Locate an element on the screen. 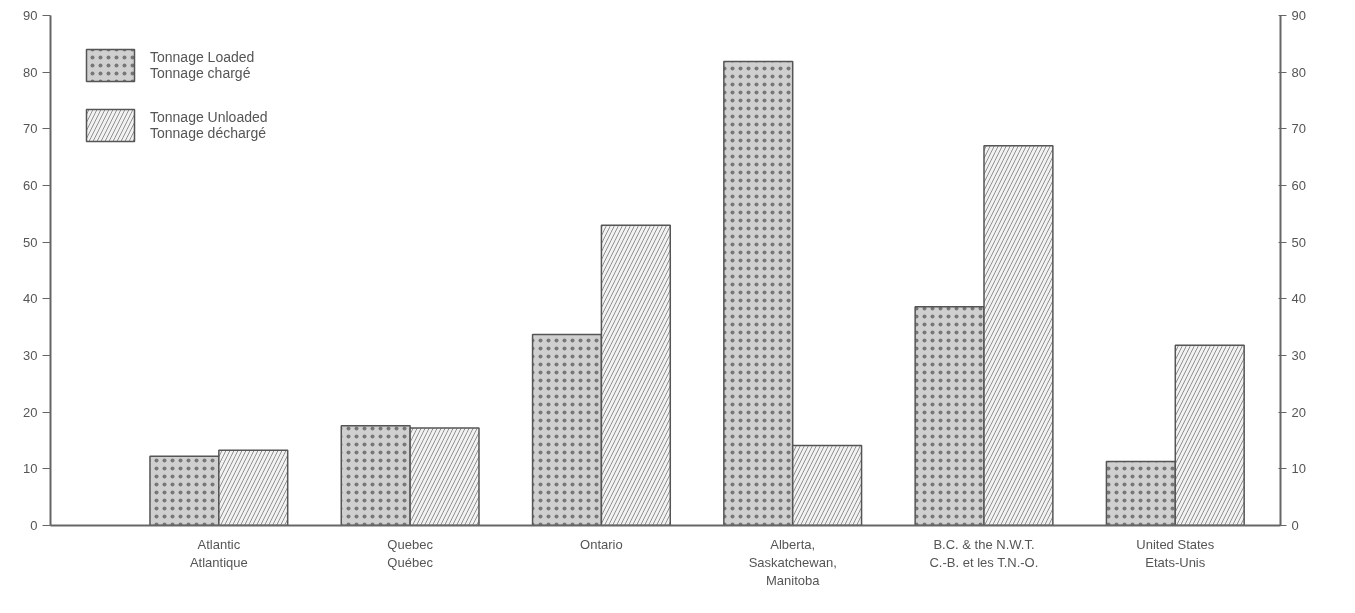 Image resolution: width=1355 pixels, height=613 pixels. y2-tick-label: 50 is located at coordinates (1298, 242).